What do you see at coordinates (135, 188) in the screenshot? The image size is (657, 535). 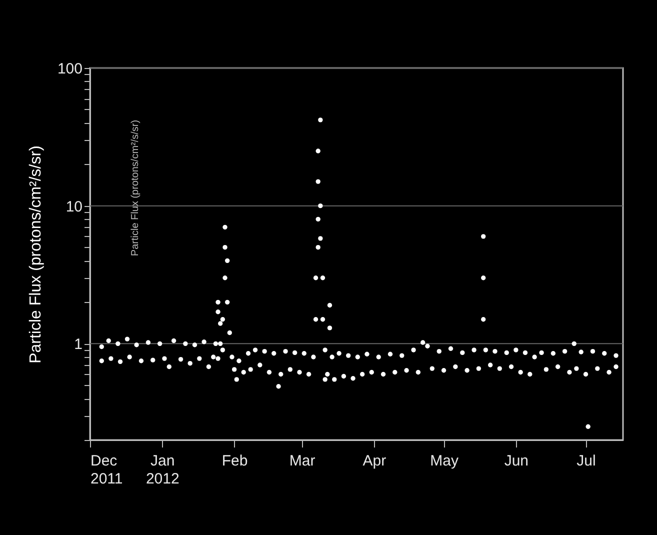 I see `annotation: Particle Flux (protons/cm²/s/sr)` at bounding box center [135, 188].